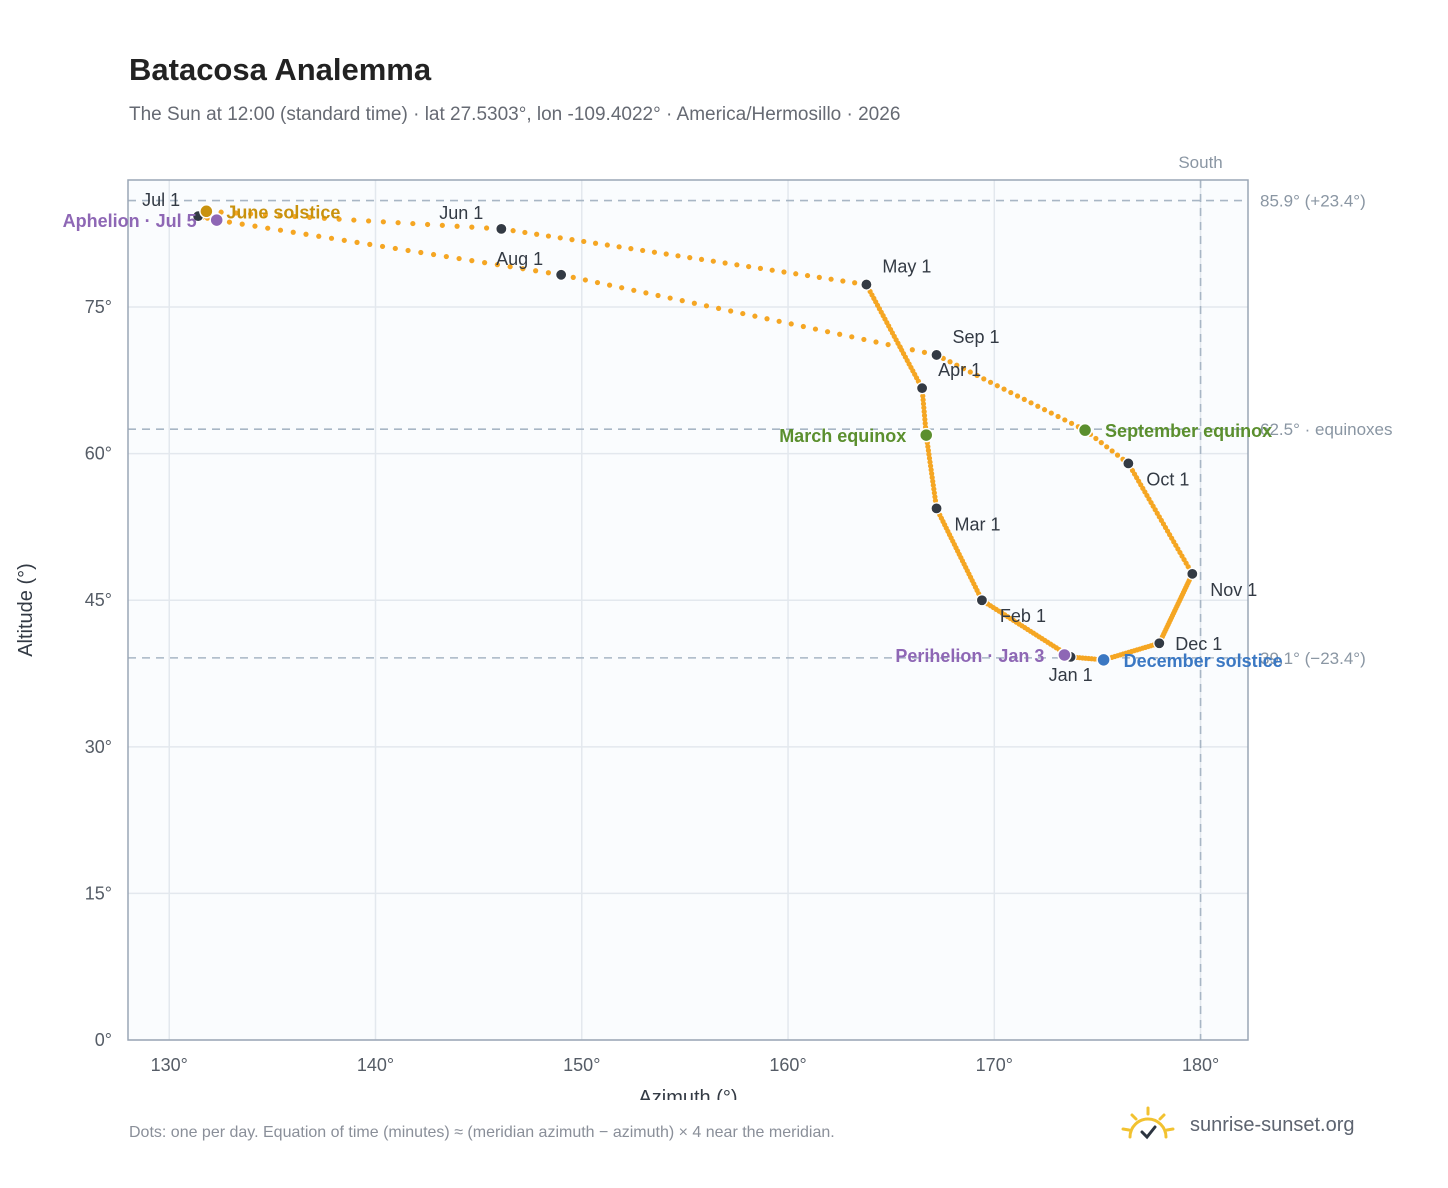 The image size is (1448, 1188). Describe the element at coordinates (1167, 479) in the screenshot. I see `month-marker-label: Oct 1` at that location.